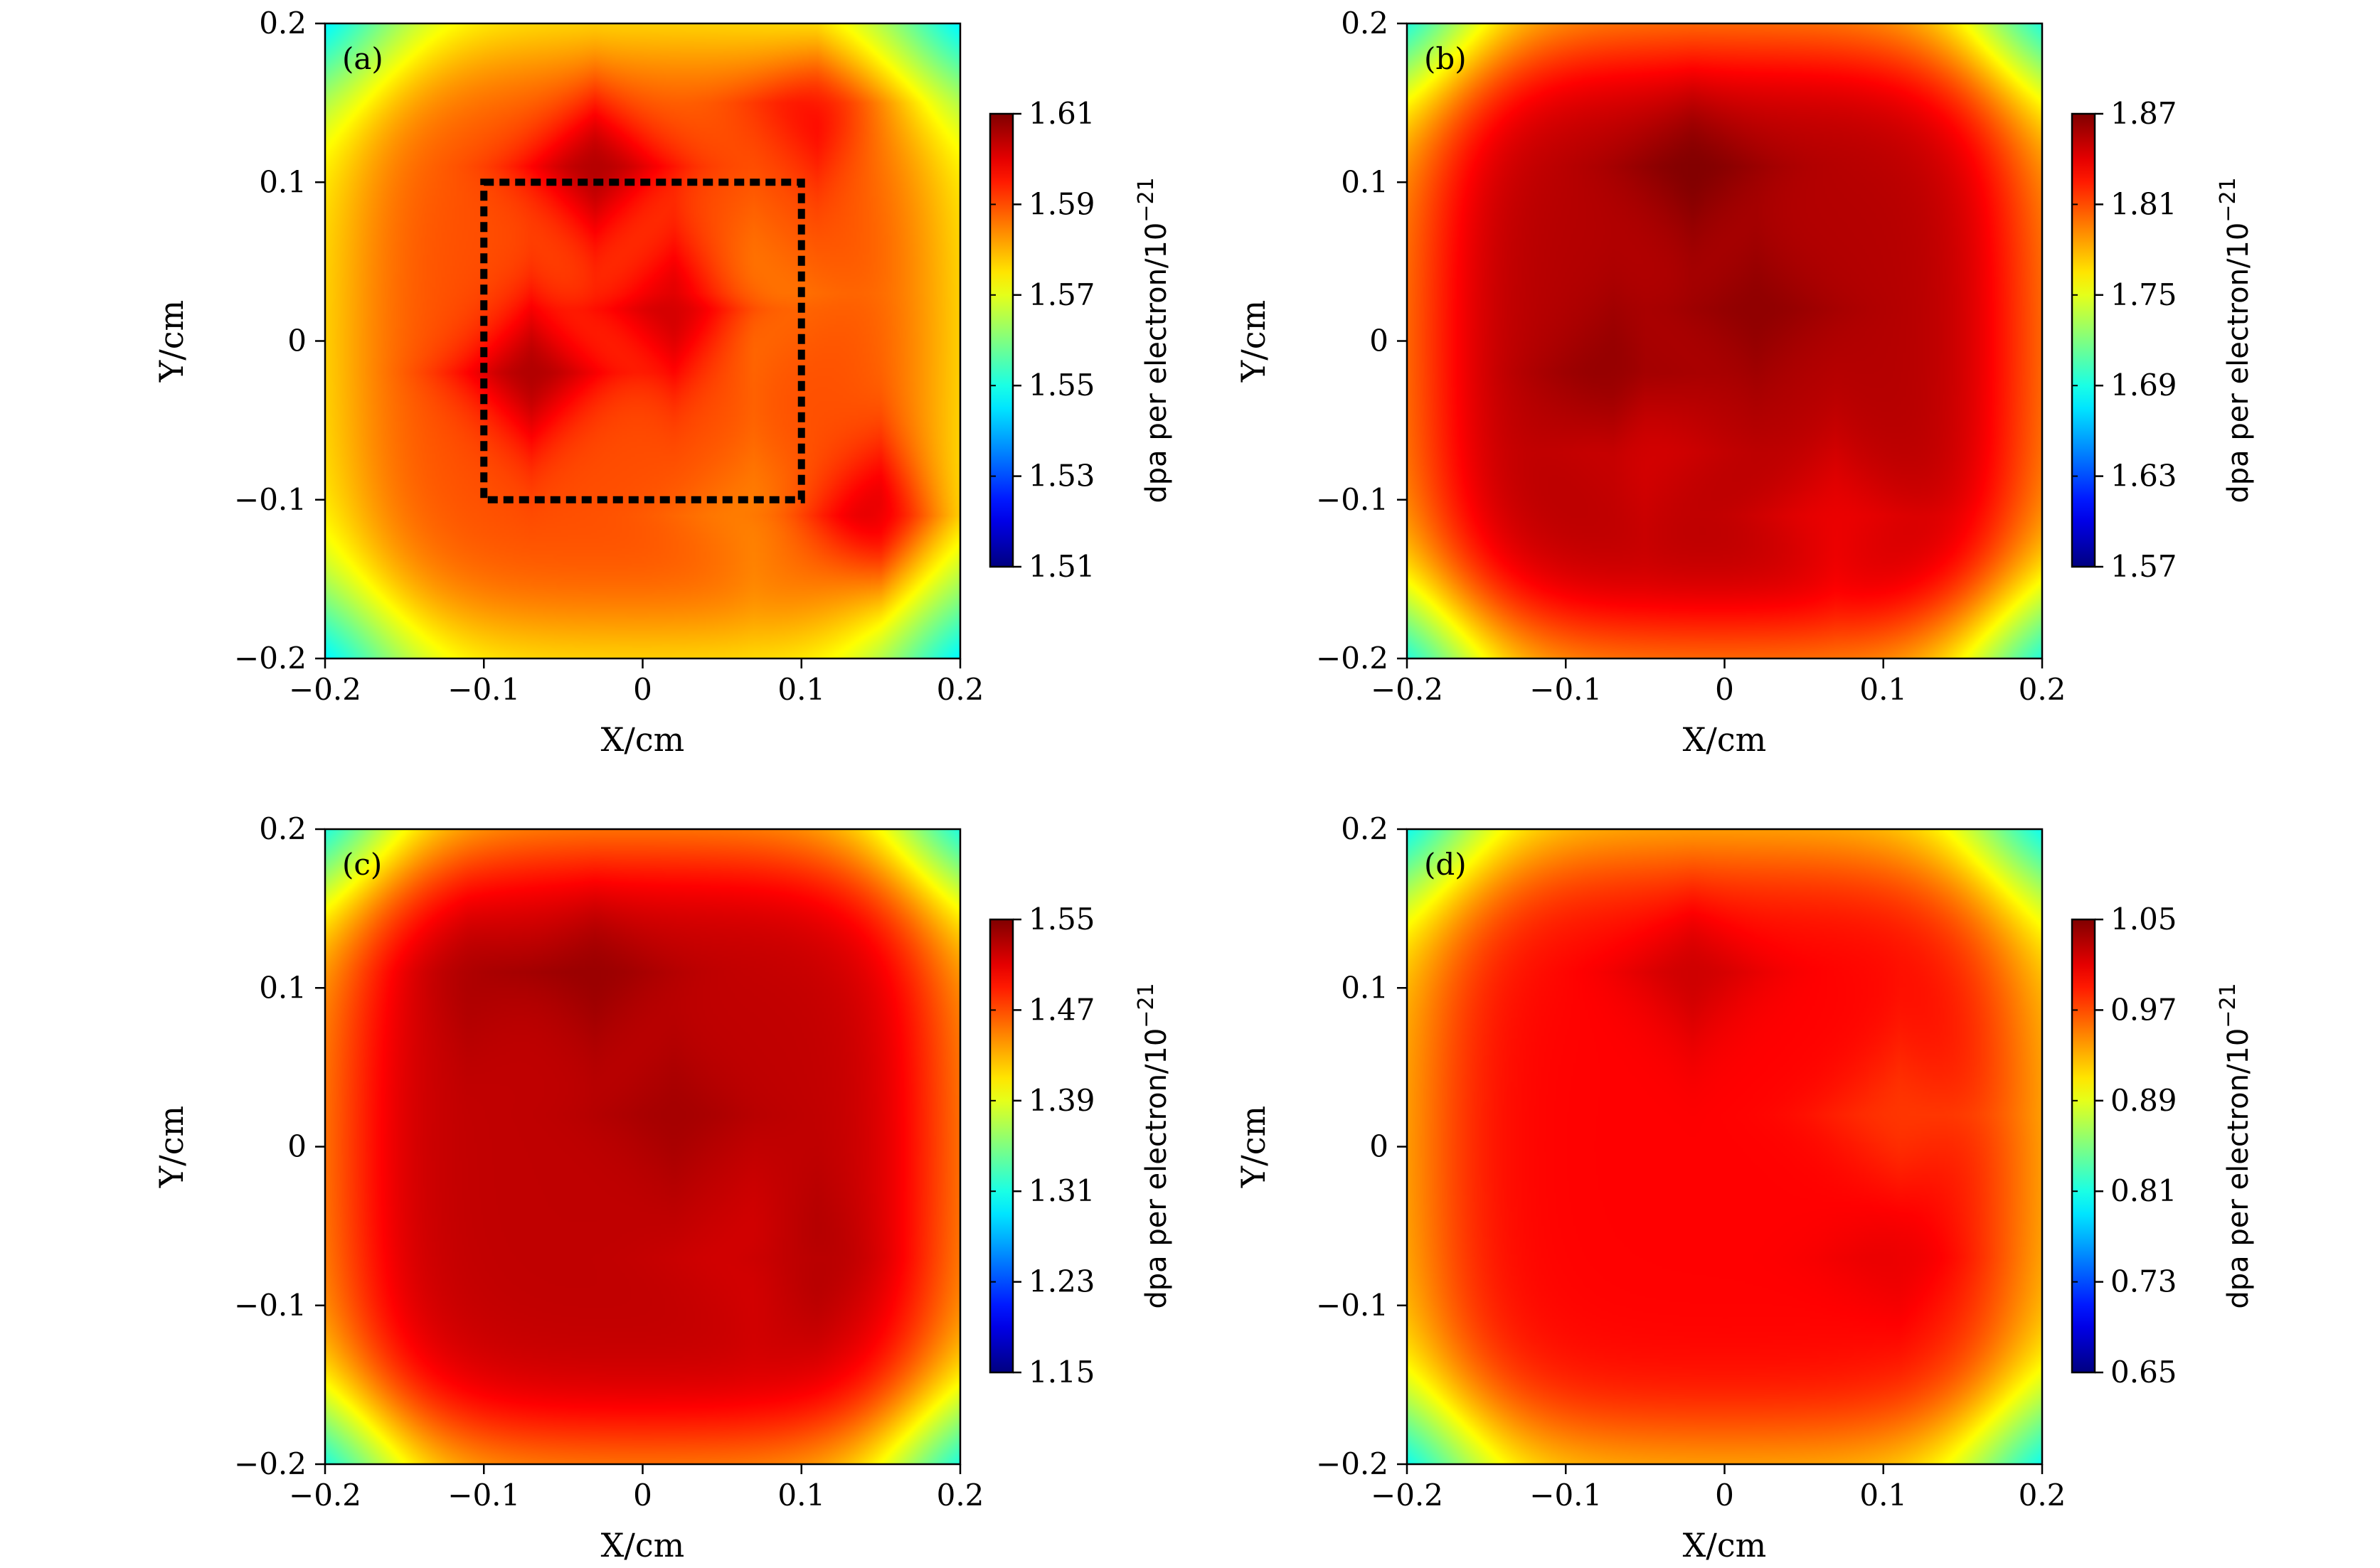 This screenshot has width=2380, height=1568. Describe the element at coordinates (2143, 1281) in the screenshot. I see `colorbar-tick-label: 0.73` at that location.